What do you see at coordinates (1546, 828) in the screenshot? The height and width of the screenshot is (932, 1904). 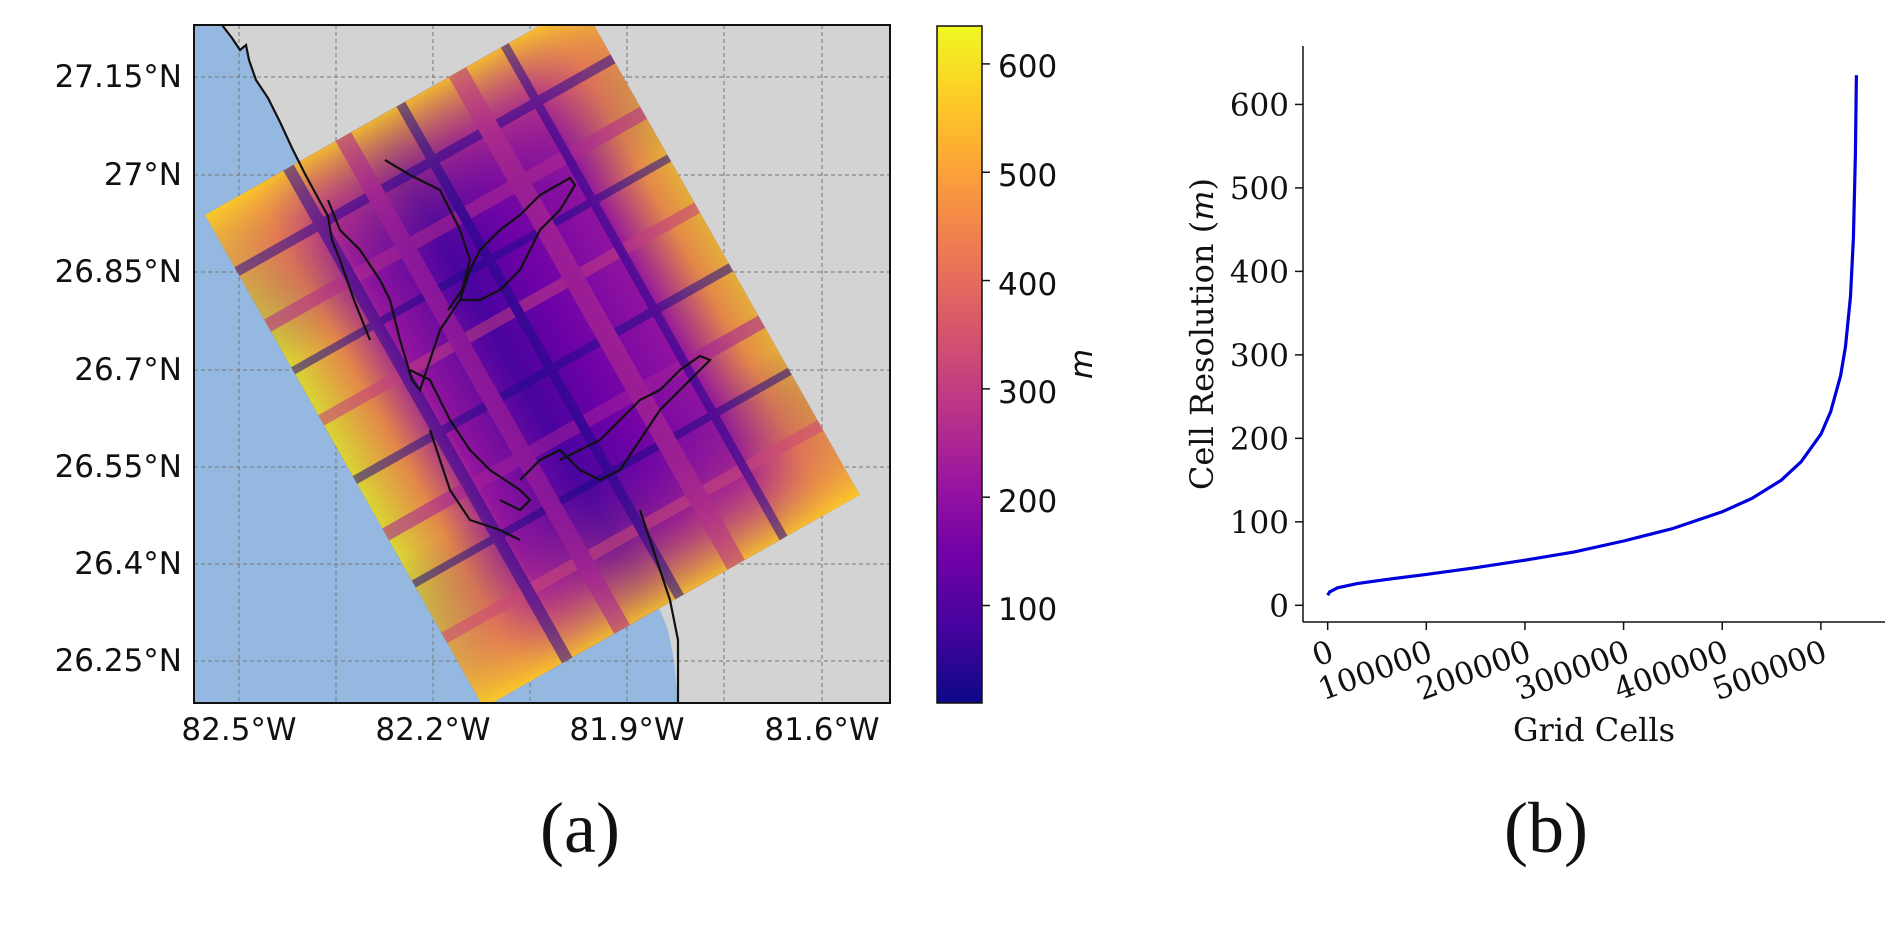 I see `panel-b-caption: (b)` at bounding box center [1546, 828].